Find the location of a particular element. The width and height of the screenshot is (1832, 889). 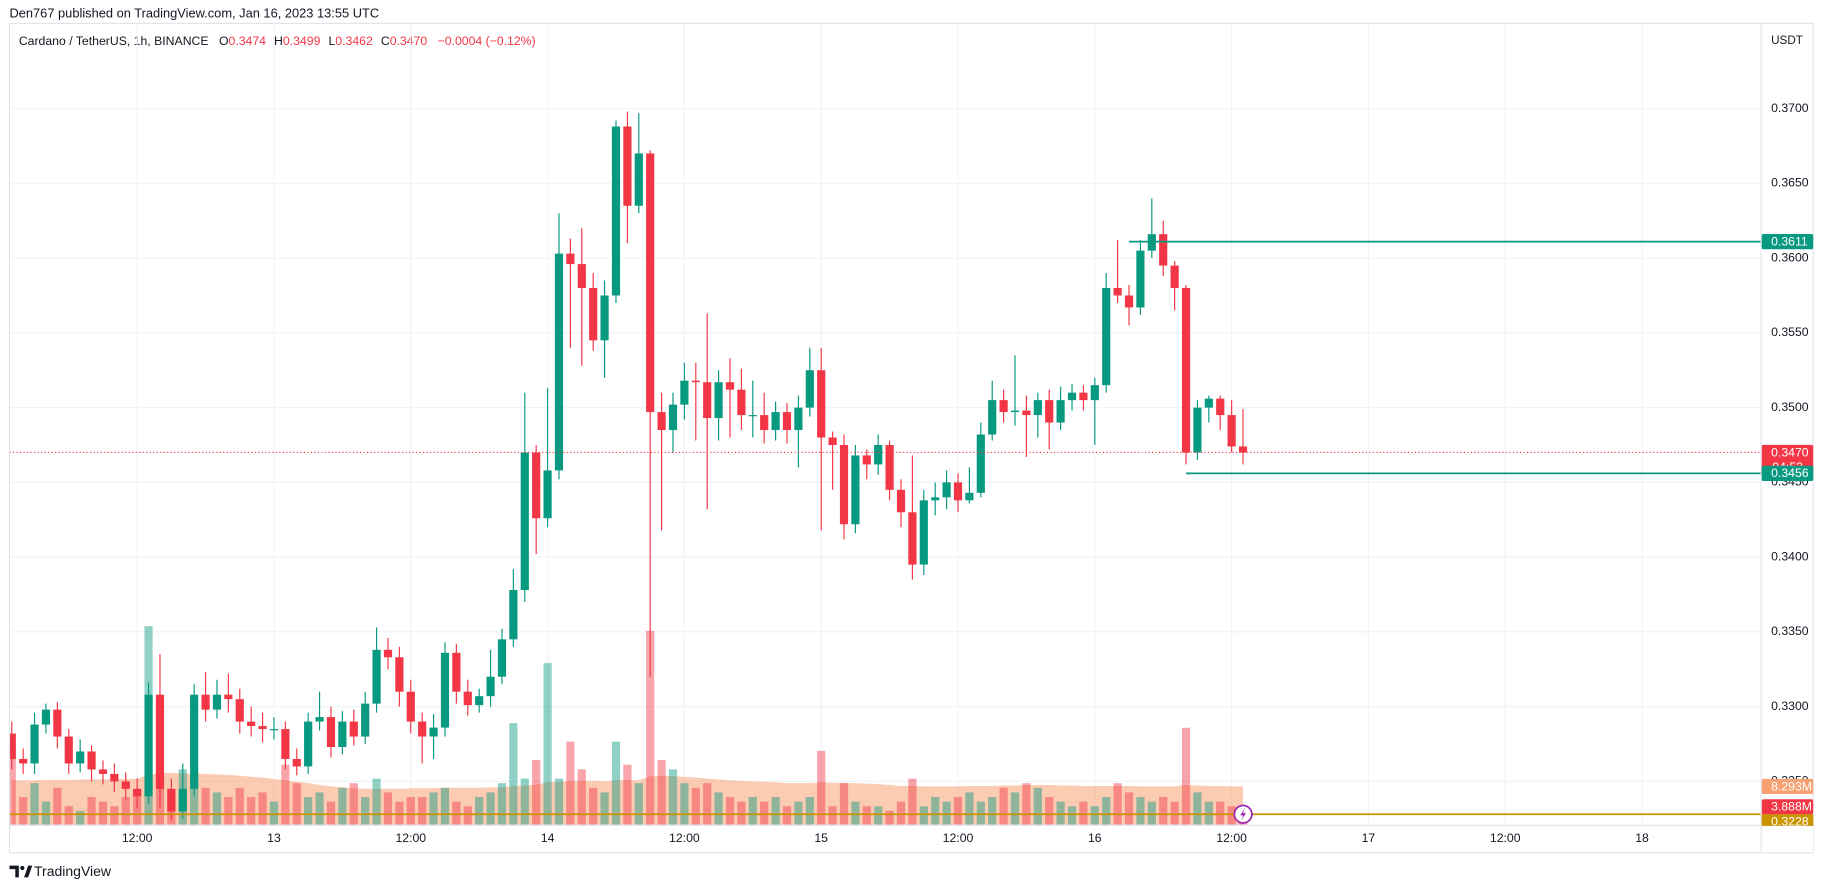

x-tick-label: 16 is located at coordinates (1095, 838).